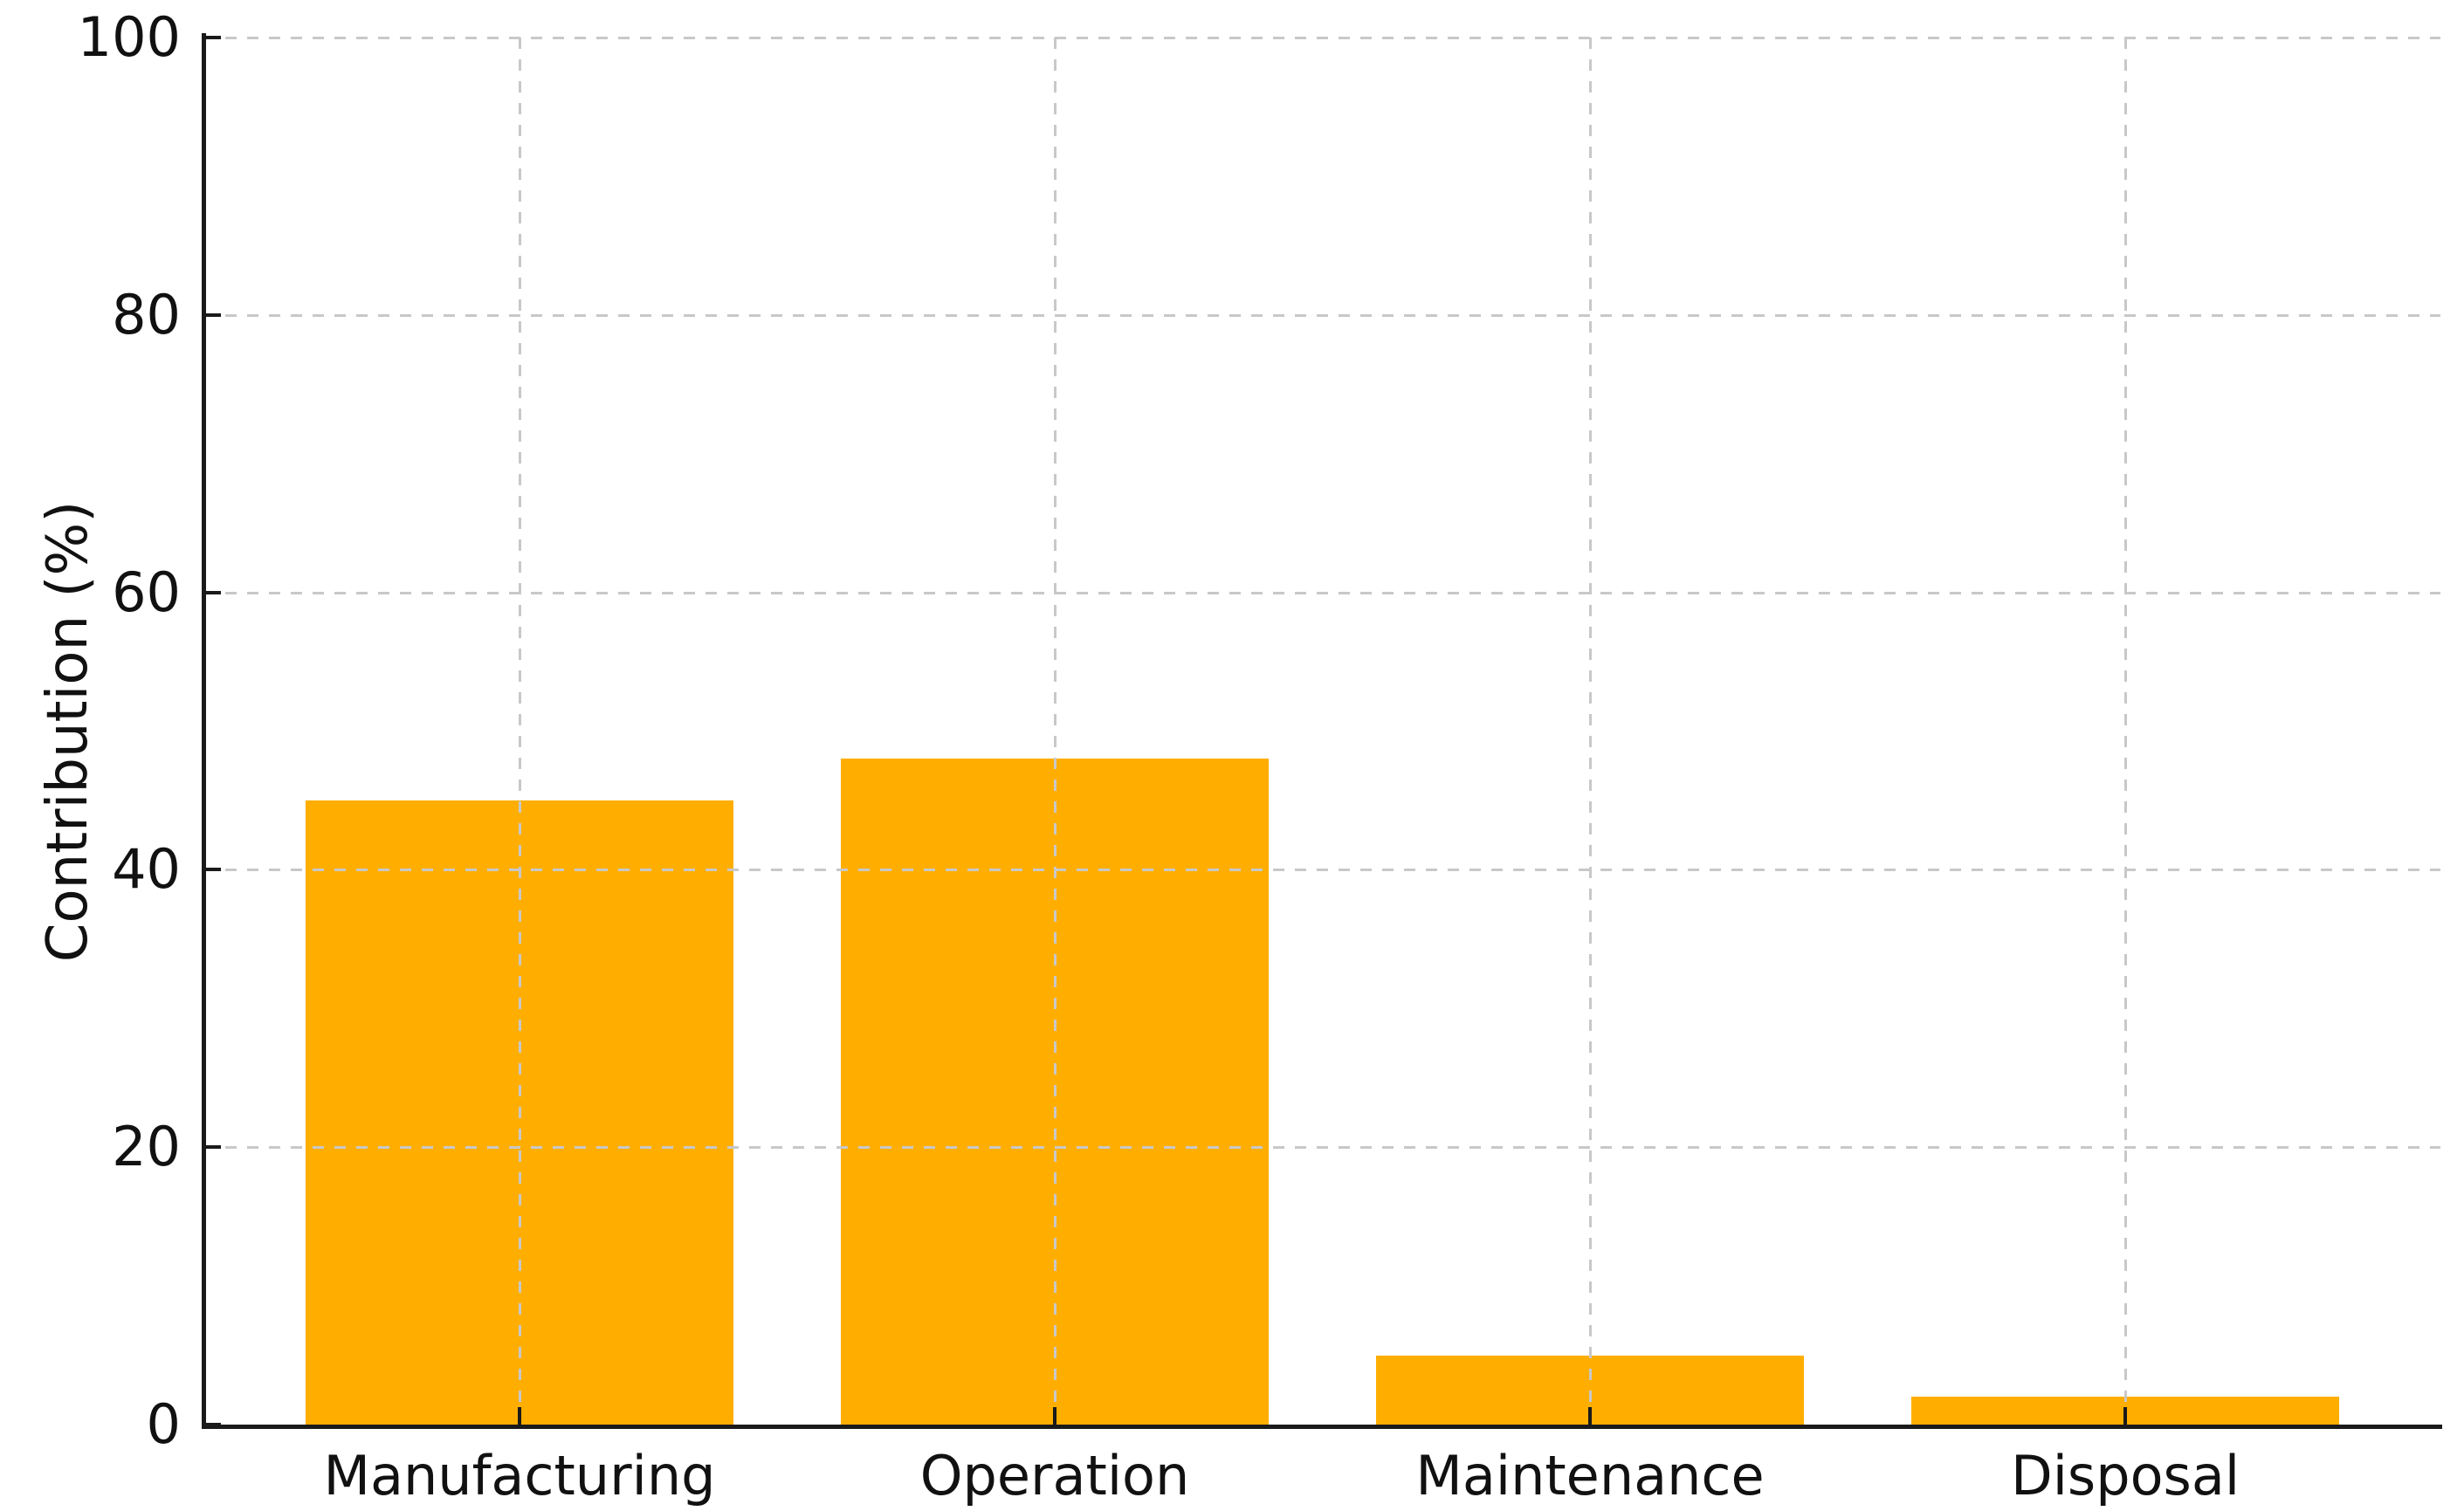 The height and width of the screenshot is (1511, 2464). What do you see at coordinates (1054, 1476) in the screenshot?
I see `x-tick-label-operation: Operation` at bounding box center [1054, 1476].